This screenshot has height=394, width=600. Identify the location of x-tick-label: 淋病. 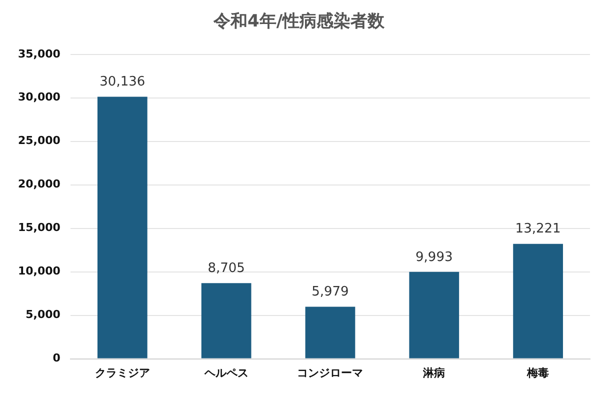
(434, 373).